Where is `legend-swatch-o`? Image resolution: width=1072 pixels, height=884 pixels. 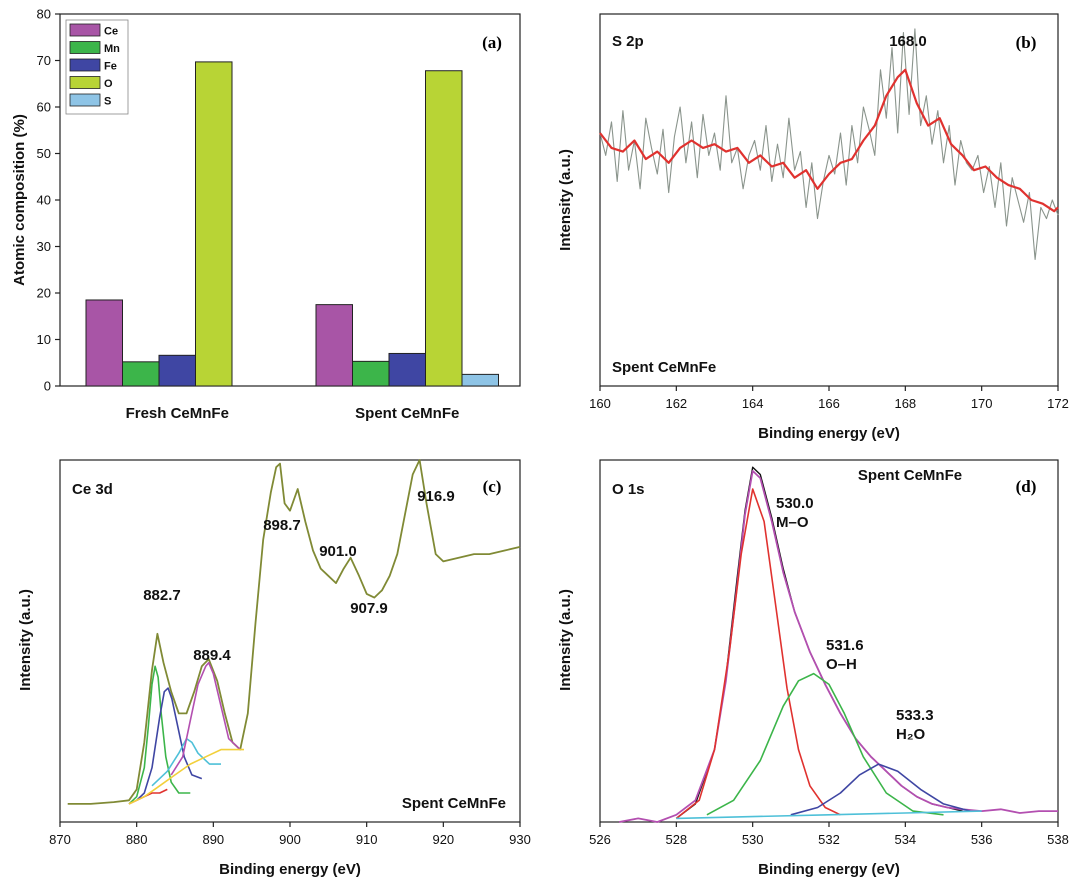 legend-swatch-o is located at coordinates (85, 82).